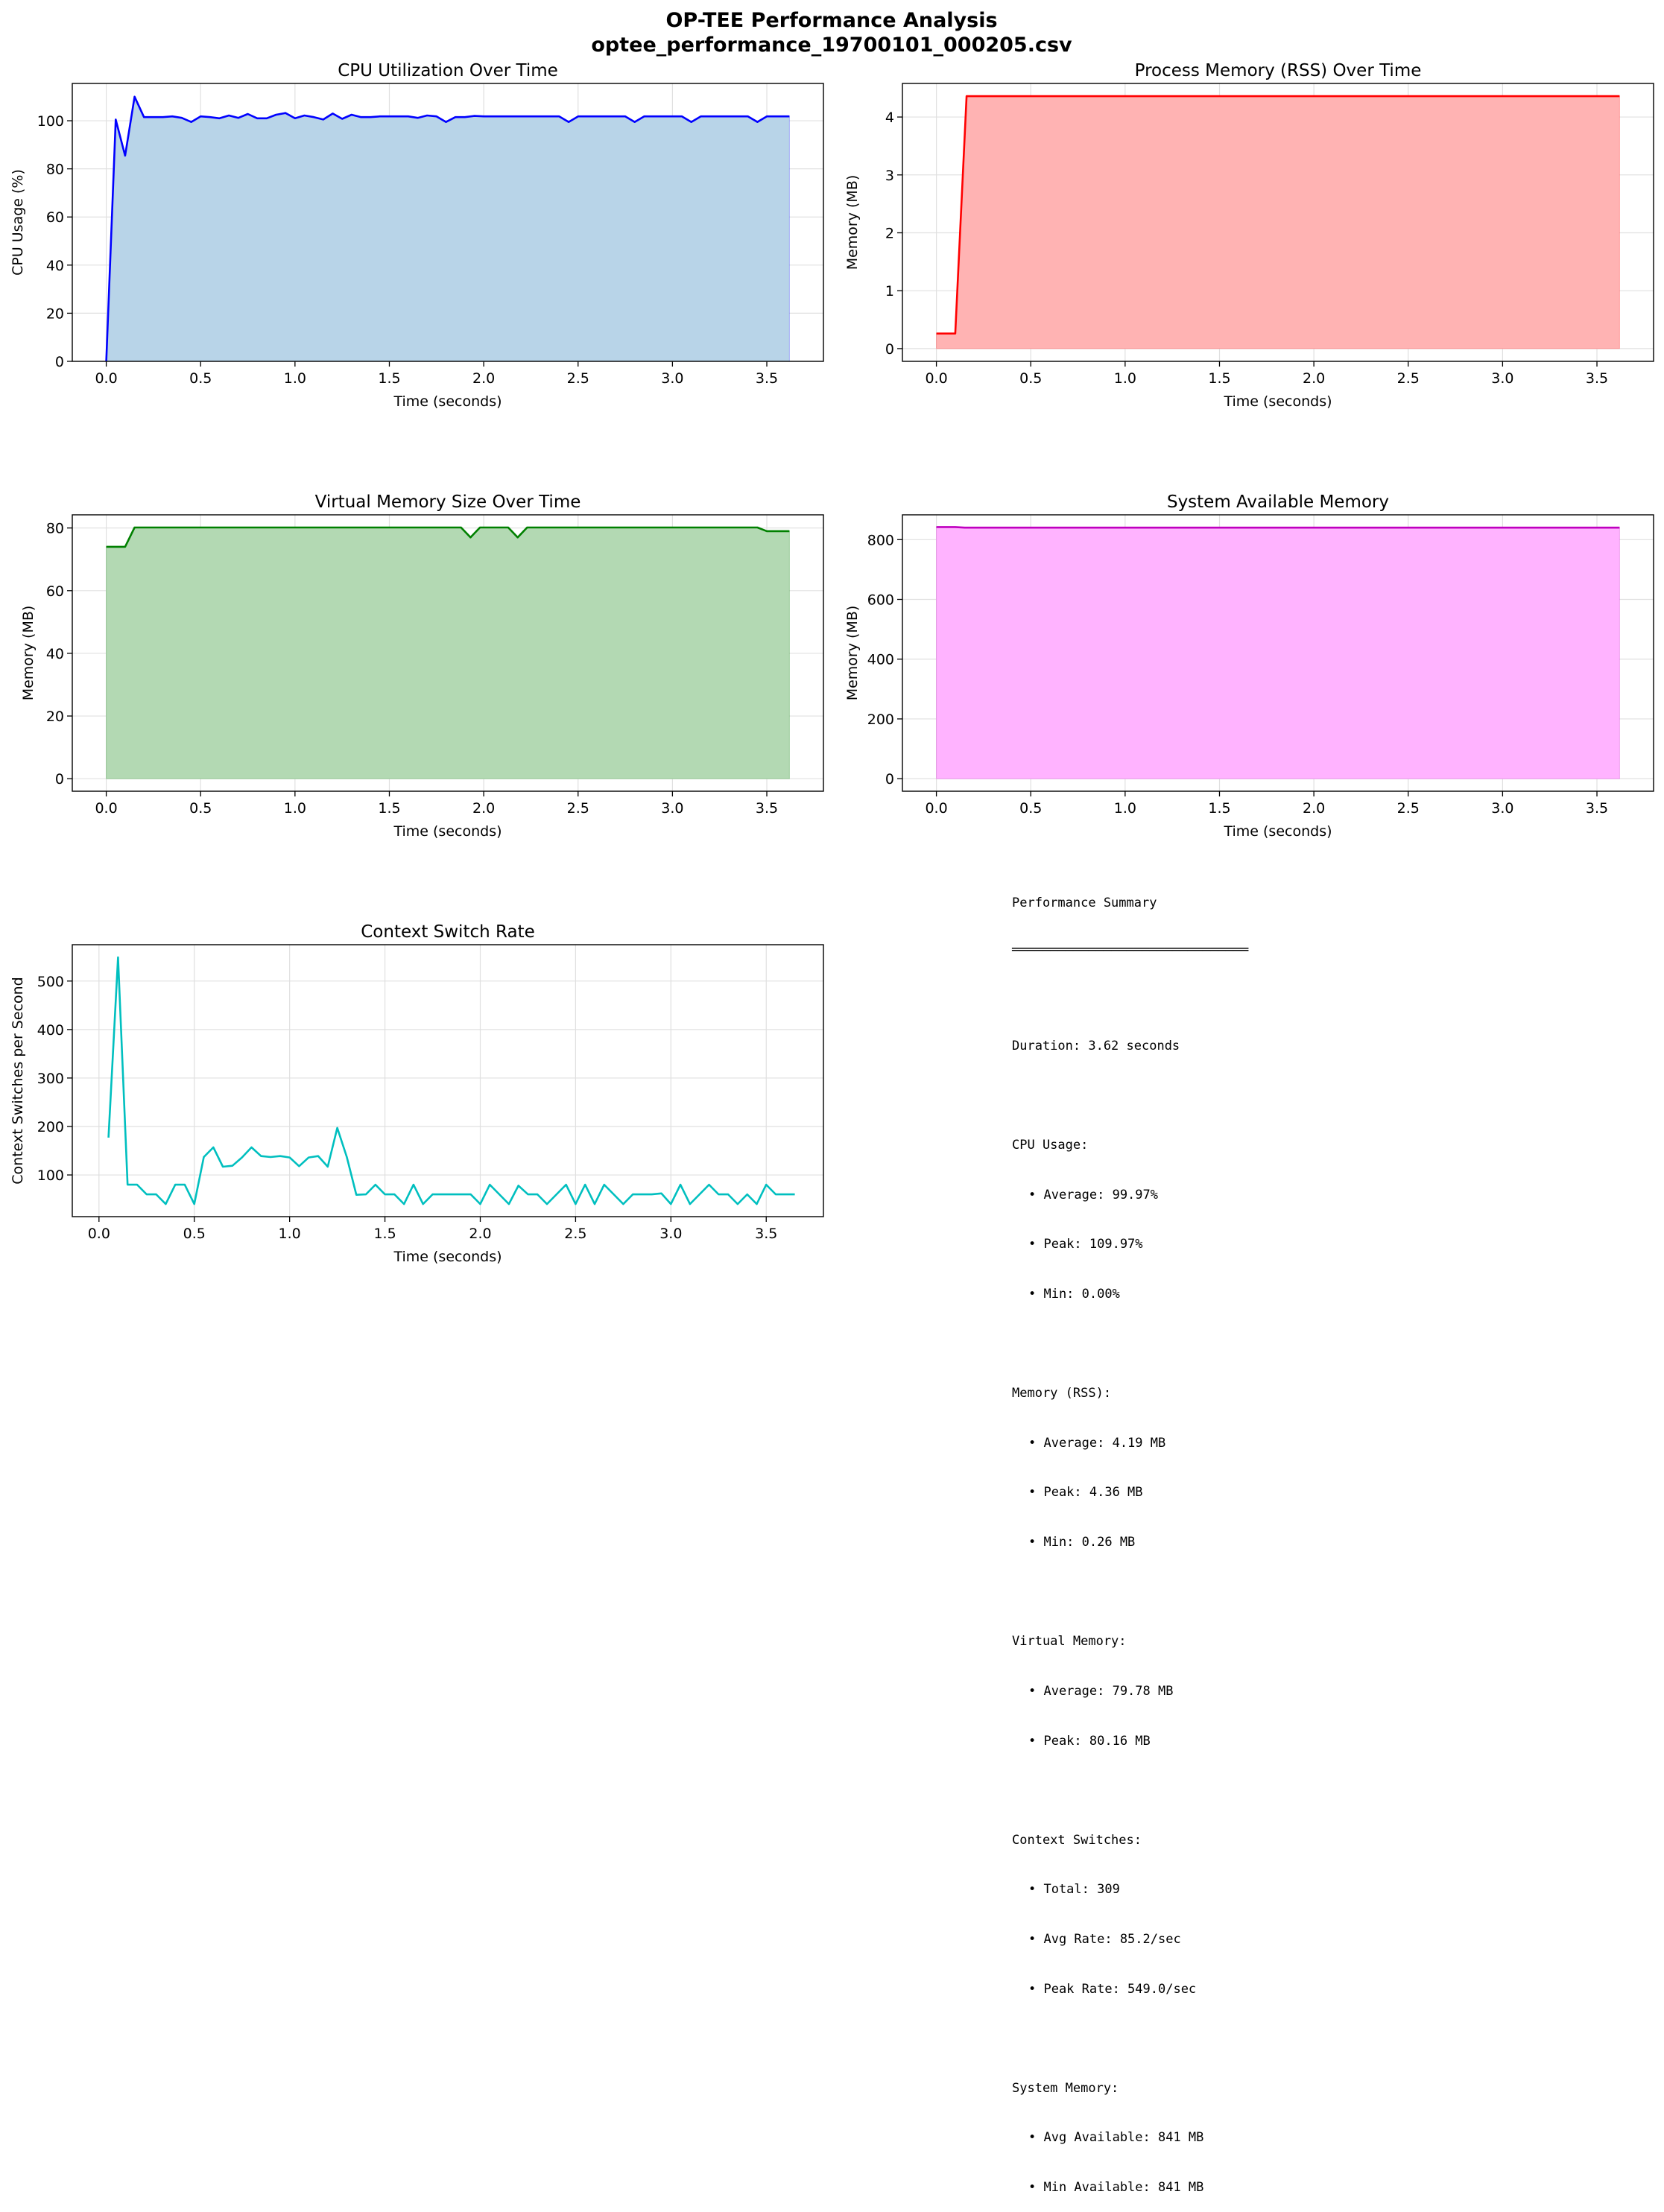 The image size is (1664, 2212). What do you see at coordinates (1097, 1443) in the screenshot?
I see `summary-rss-average: • Average: 4.19 MB` at bounding box center [1097, 1443].